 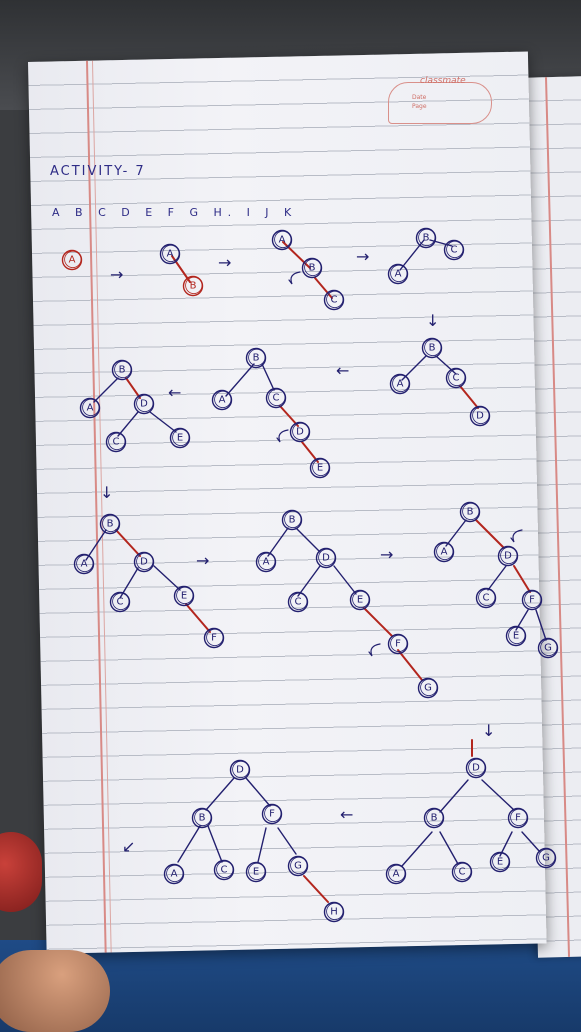 What do you see at coordinates (202, 560) in the screenshot?
I see `step-arrow-right: →` at bounding box center [202, 560].